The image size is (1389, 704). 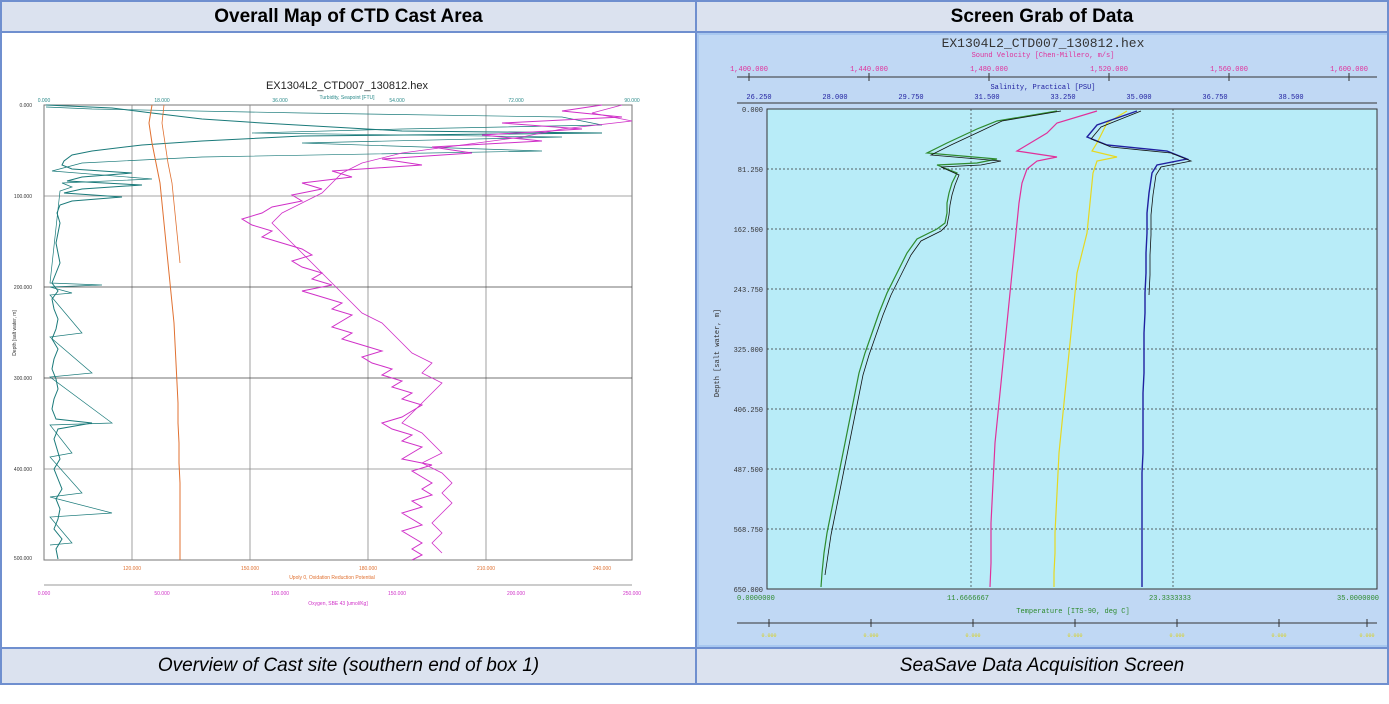 I want to click on left-bottom1-tick-3: 210.000, so click(x=486, y=569).